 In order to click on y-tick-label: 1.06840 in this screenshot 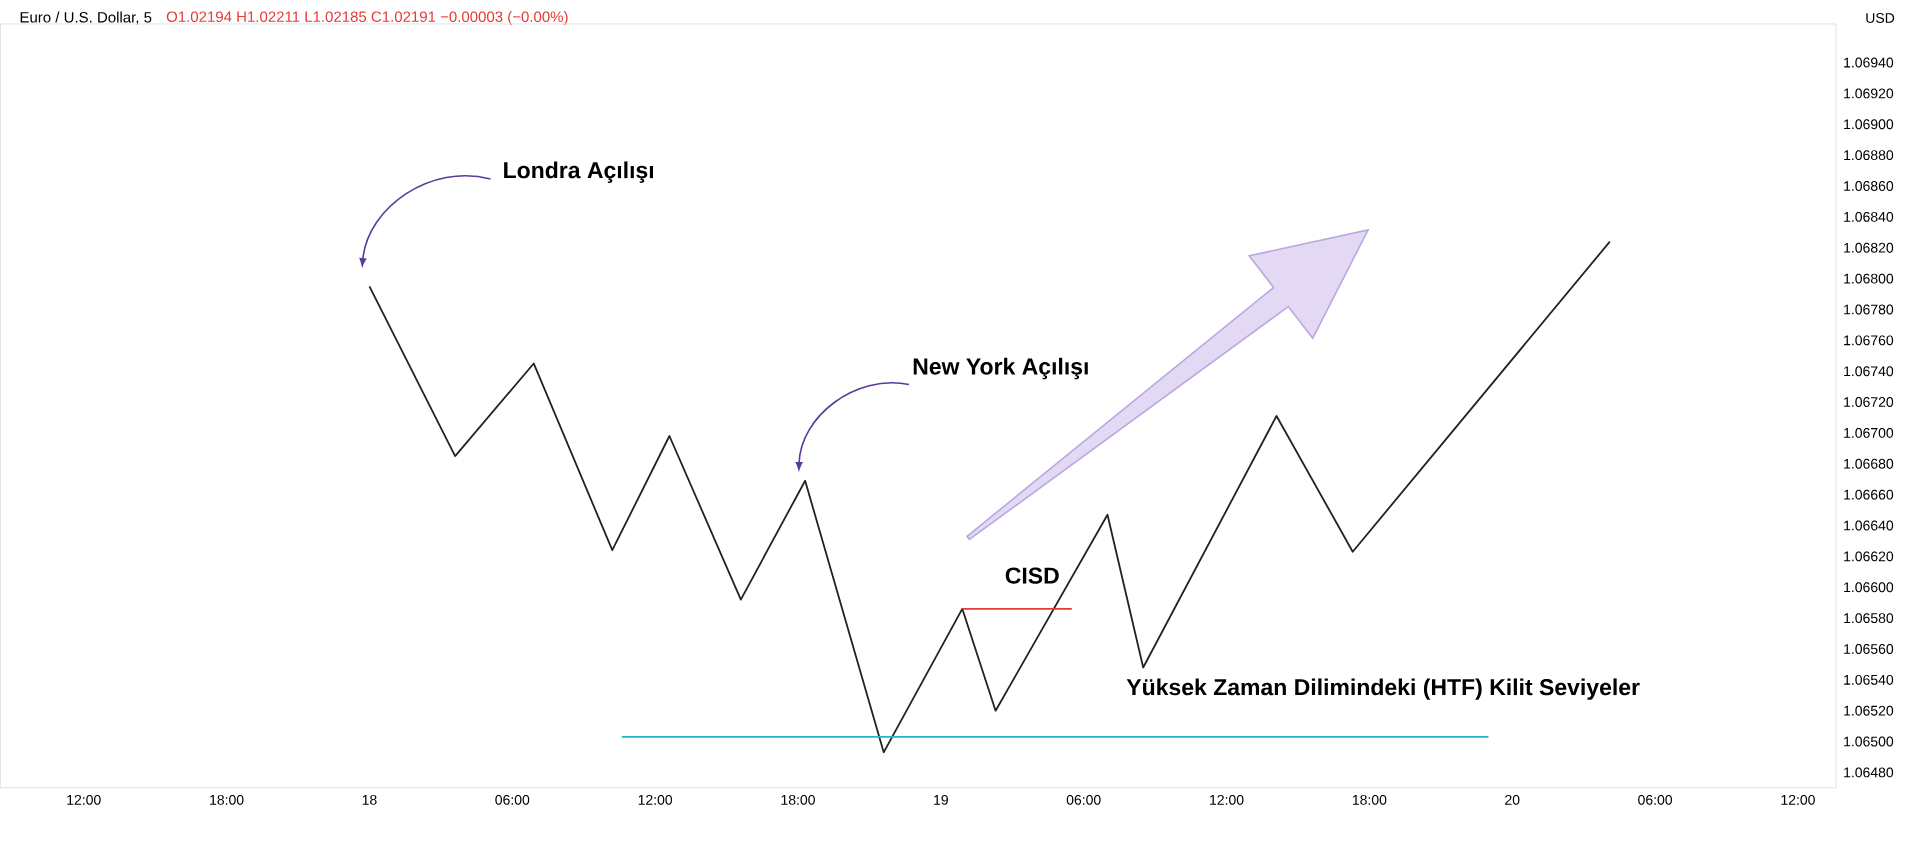, I will do `click(1869, 217)`.